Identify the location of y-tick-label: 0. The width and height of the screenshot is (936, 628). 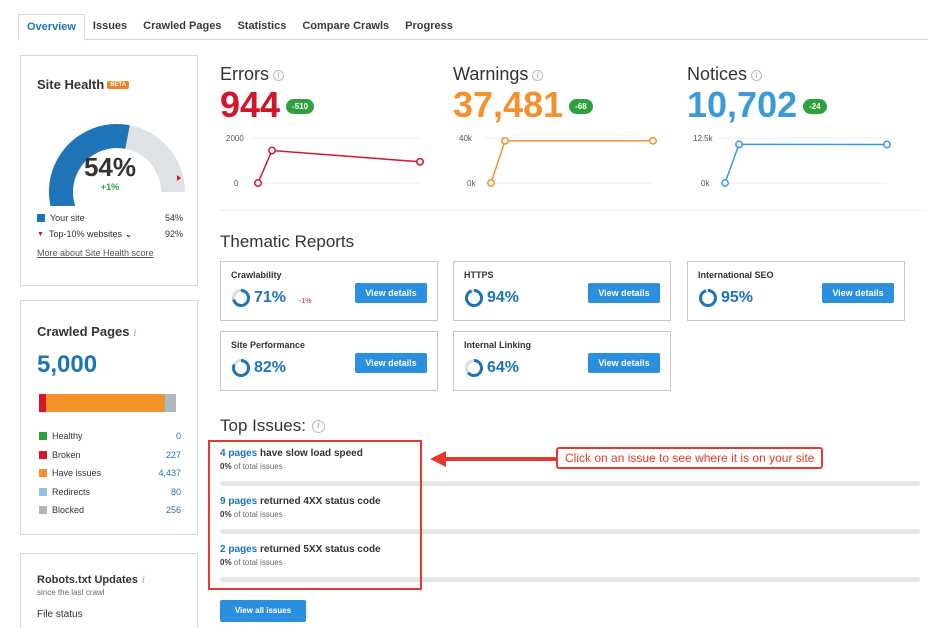
(236, 183).